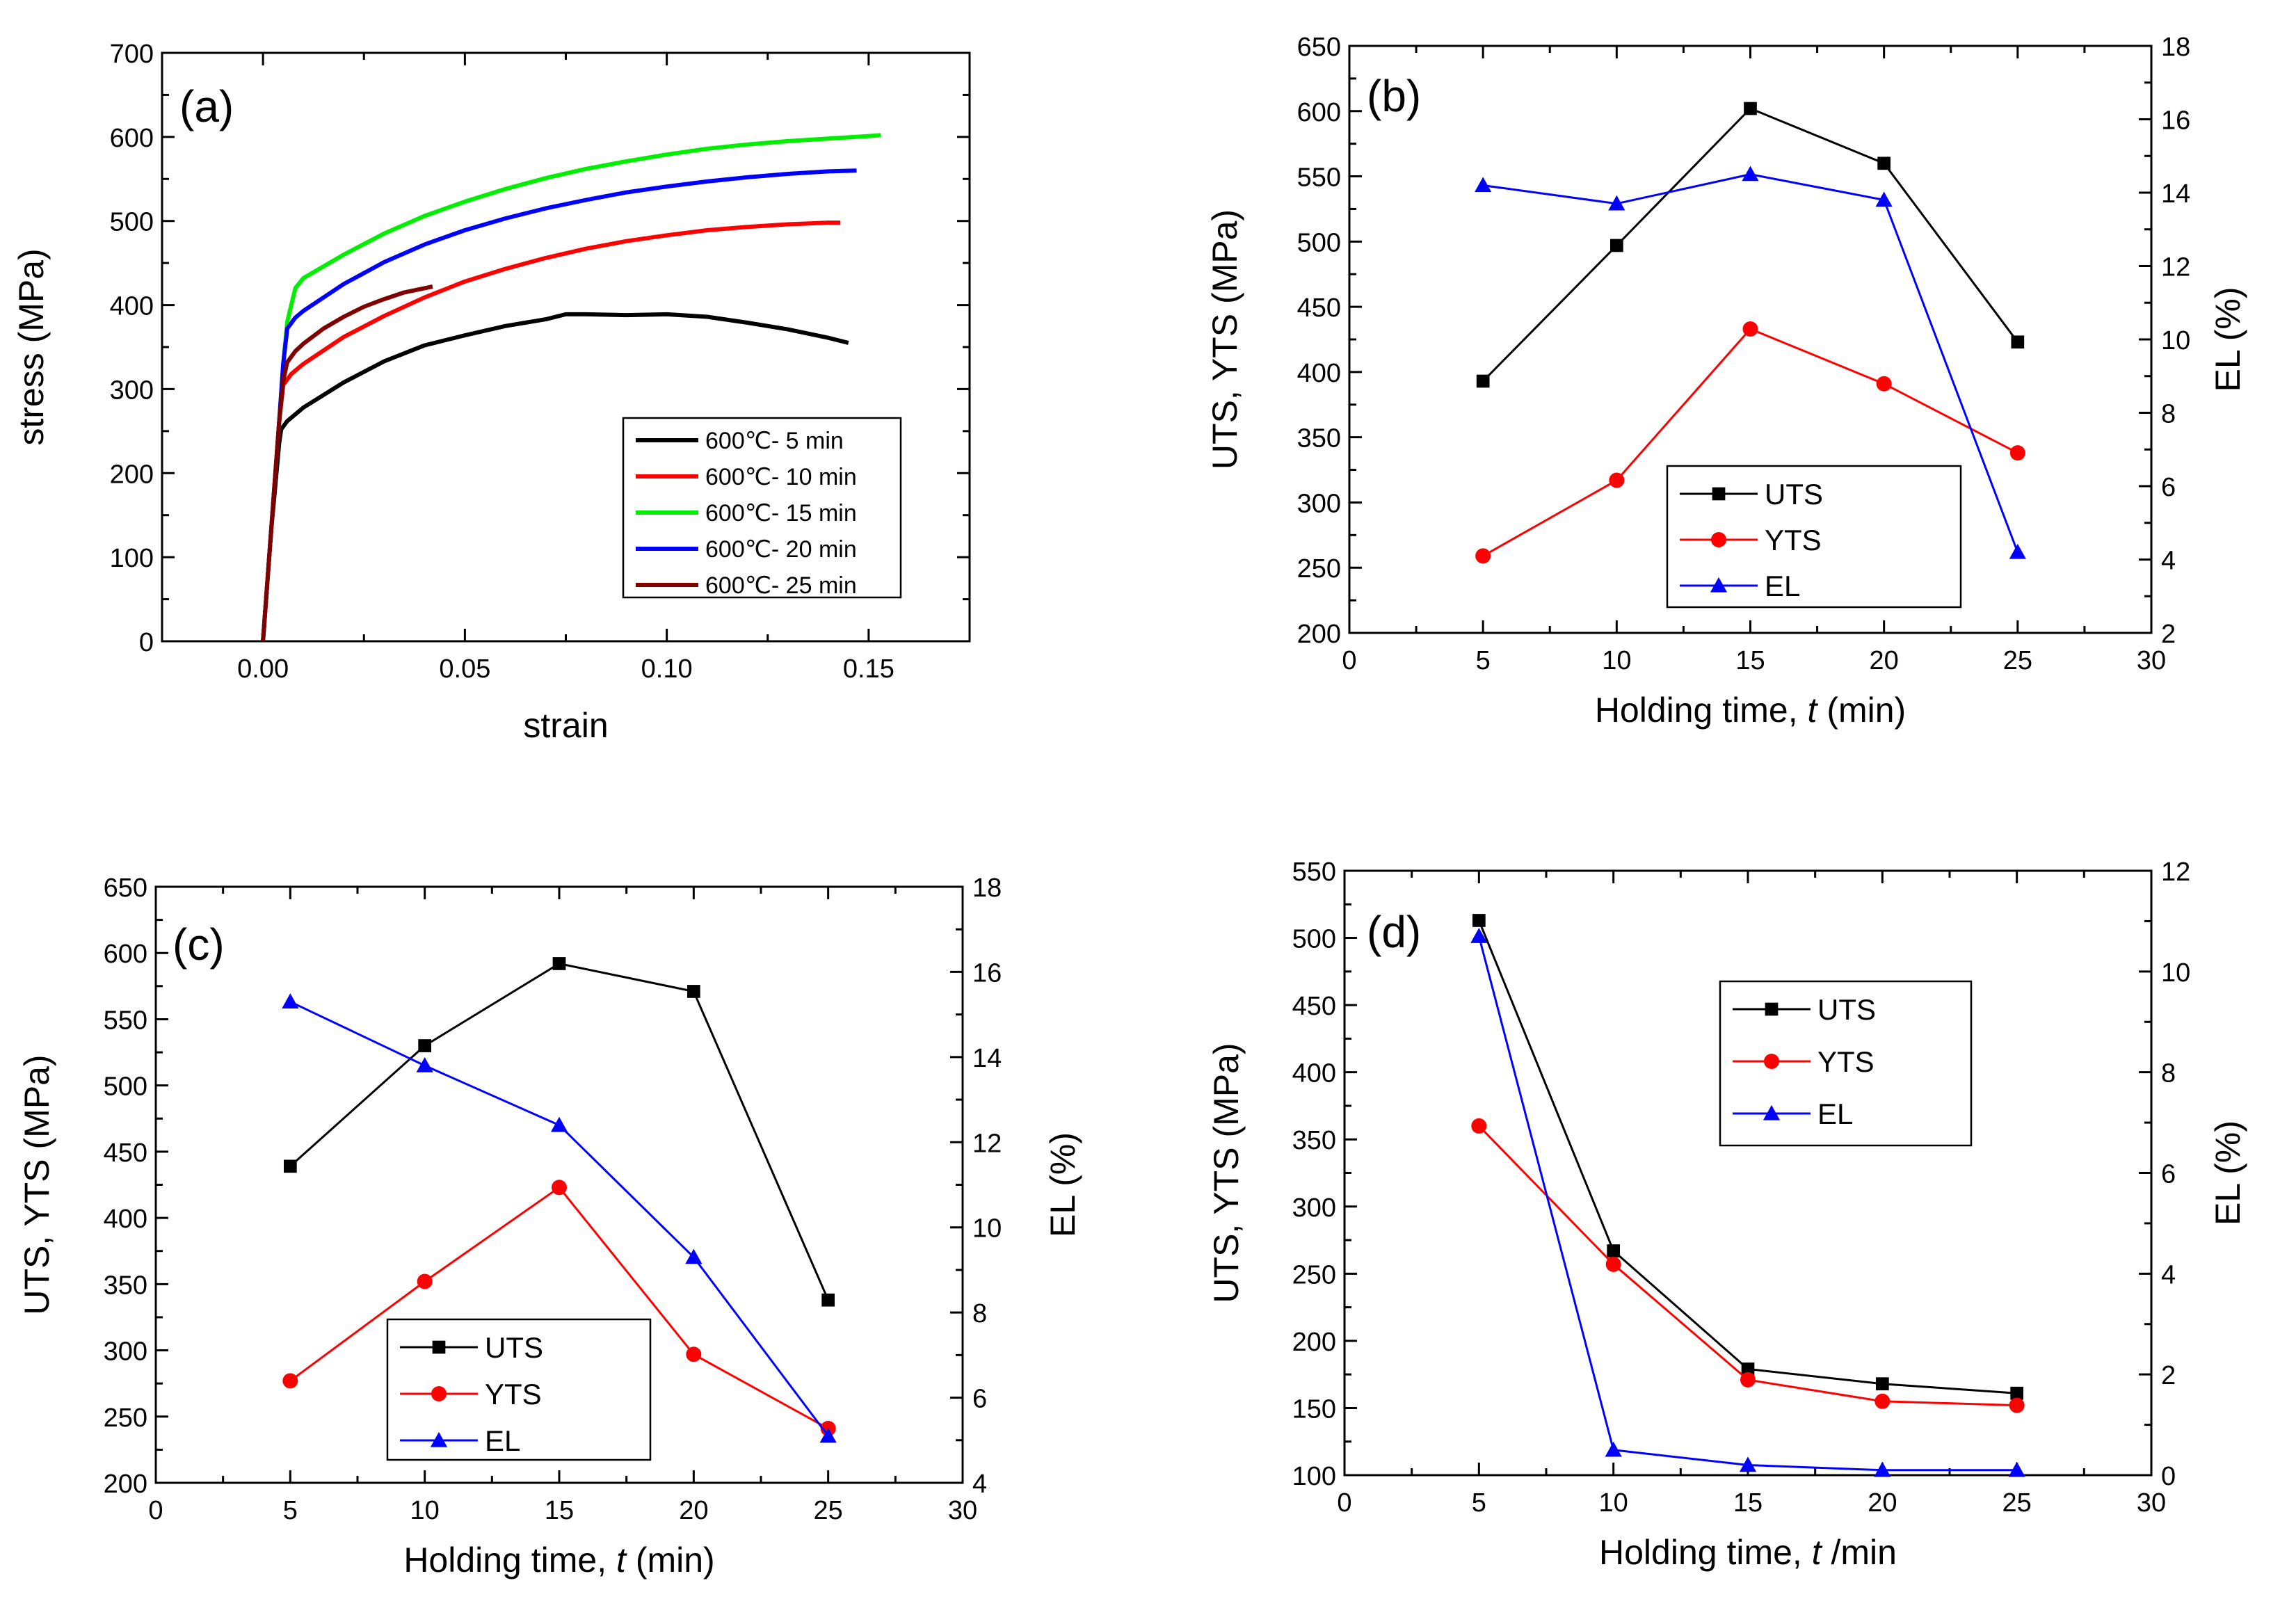  I want to click on y-tick-label: 550, so click(1314, 872).